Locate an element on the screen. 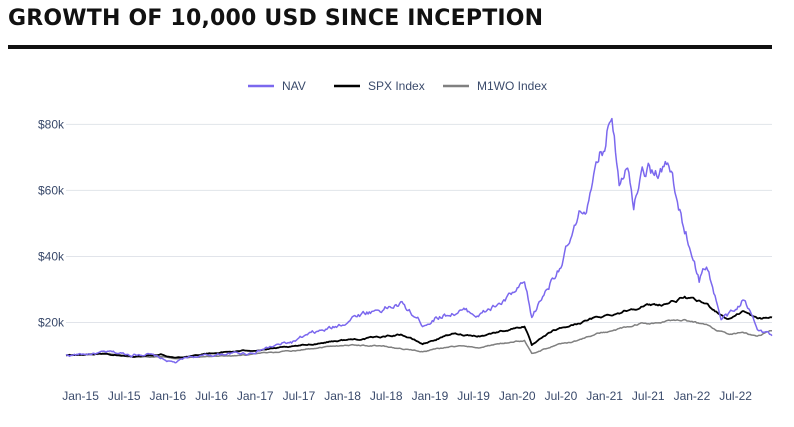  x-tick-label: Jan-22 is located at coordinates (692, 396).